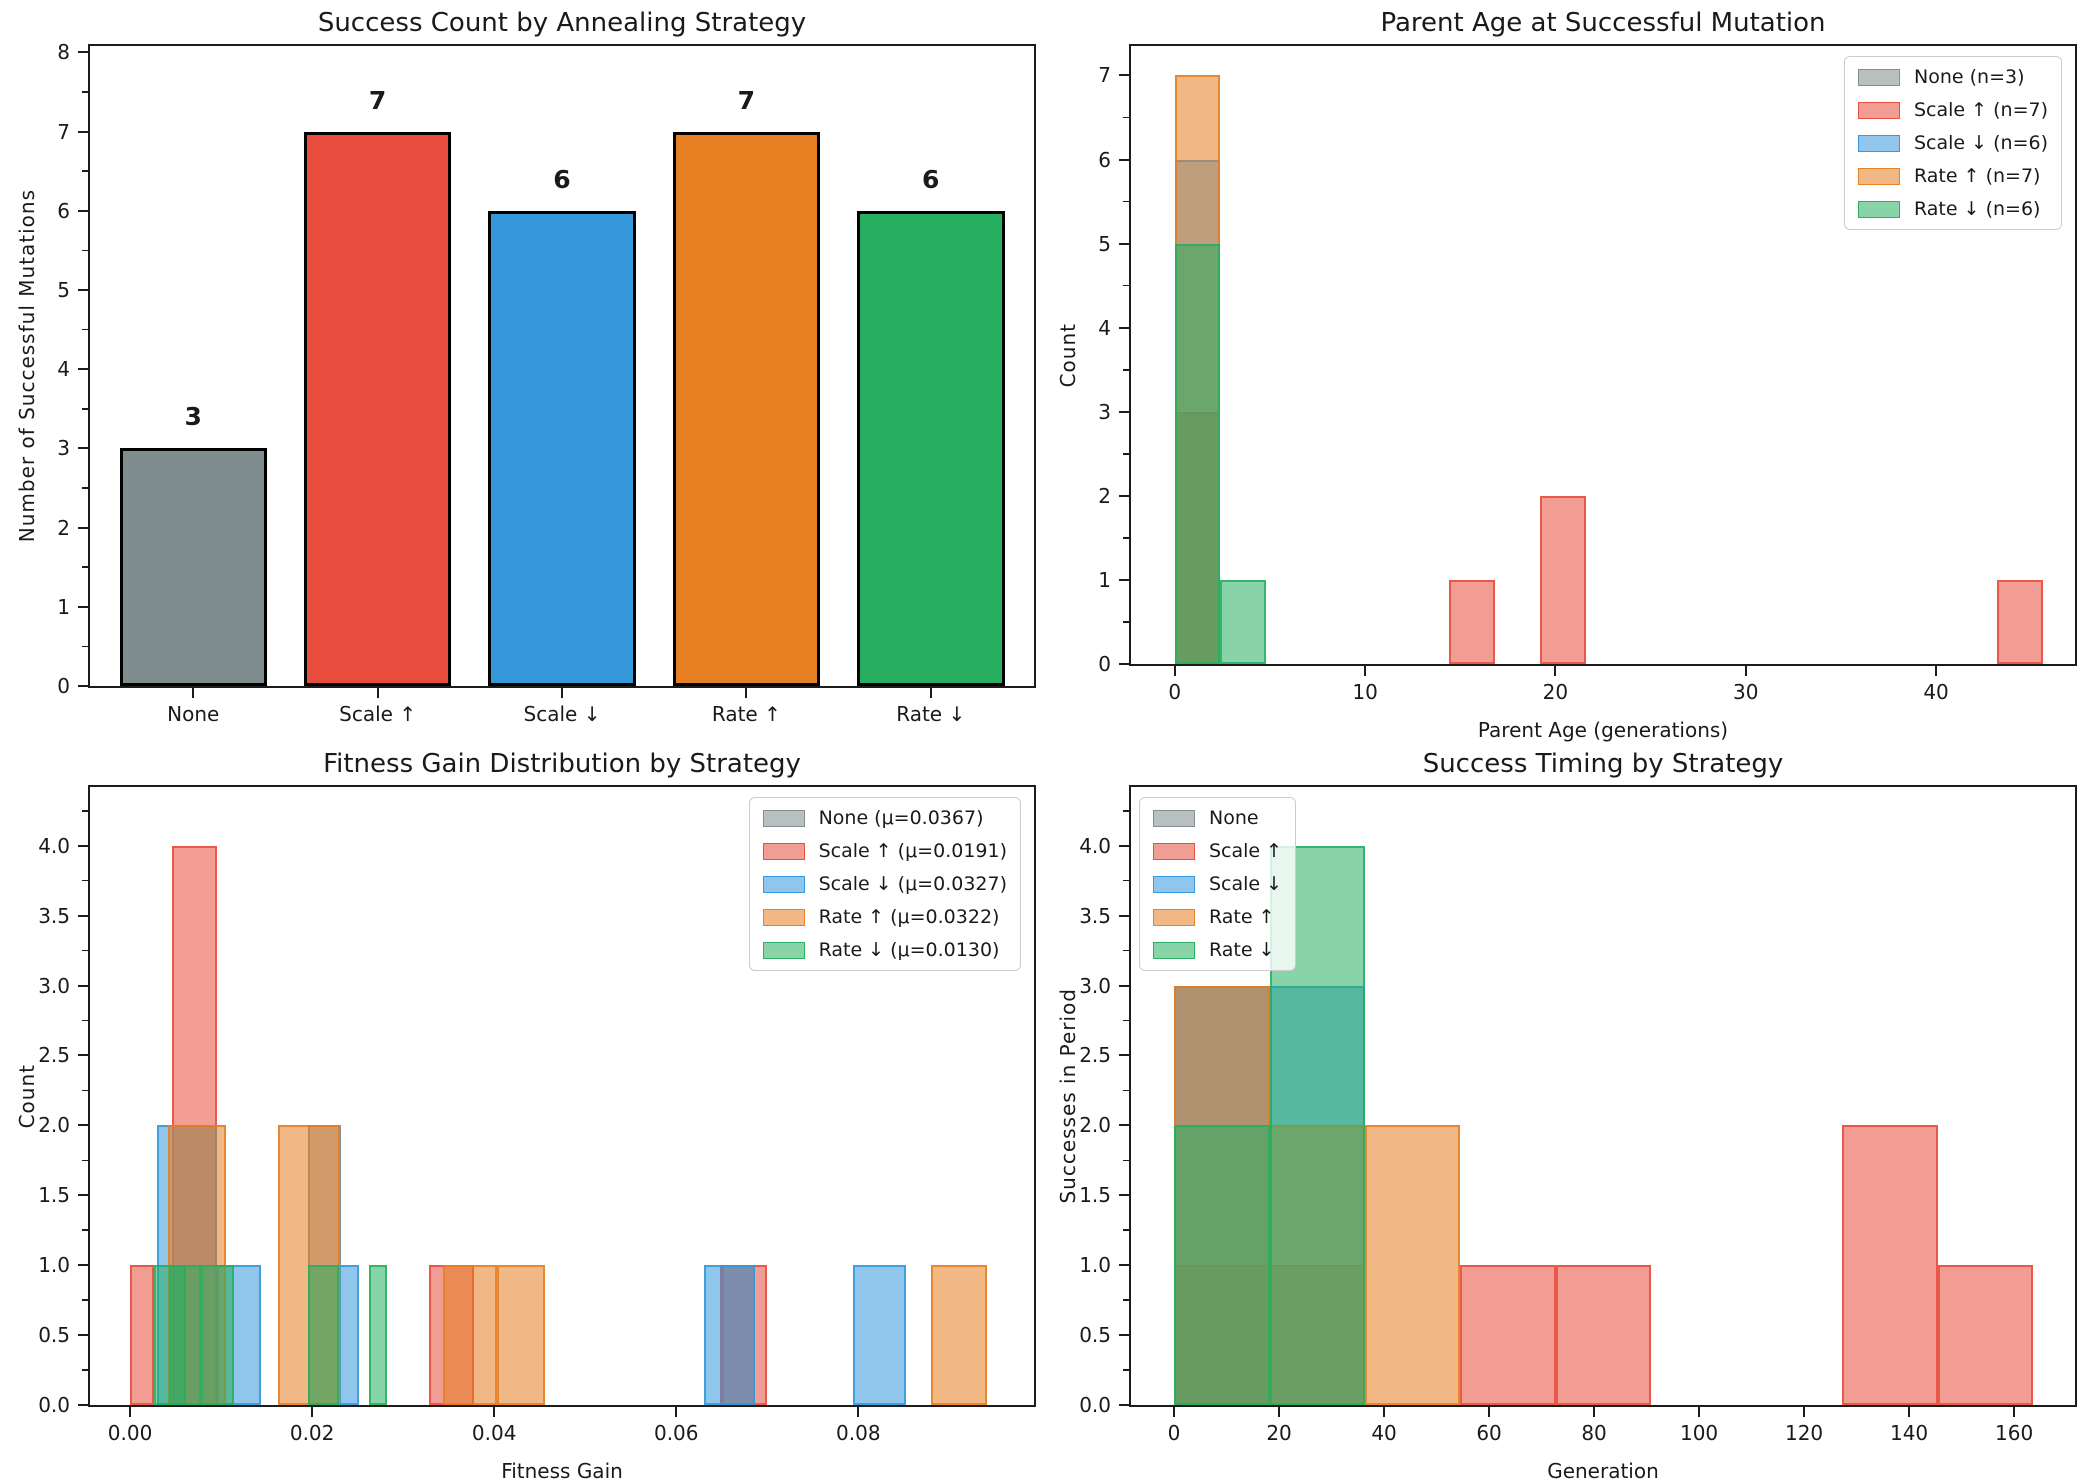 This screenshot has width=2083, height=1482. I want to click on x-tick-label: 140, so click(1909, 1433).